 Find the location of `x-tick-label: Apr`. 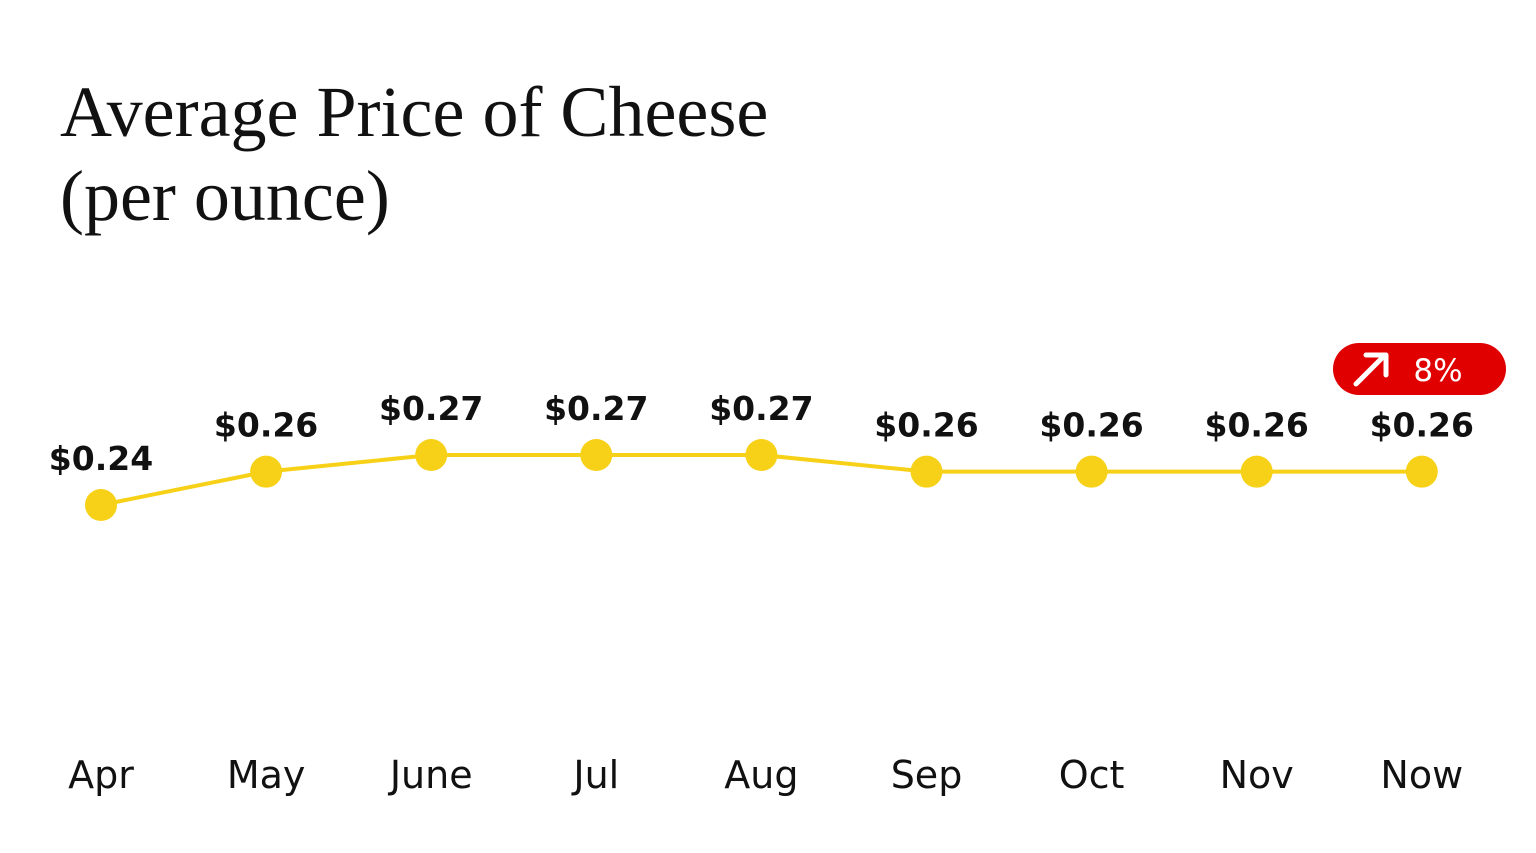

x-tick-label: Apr is located at coordinates (101, 775).